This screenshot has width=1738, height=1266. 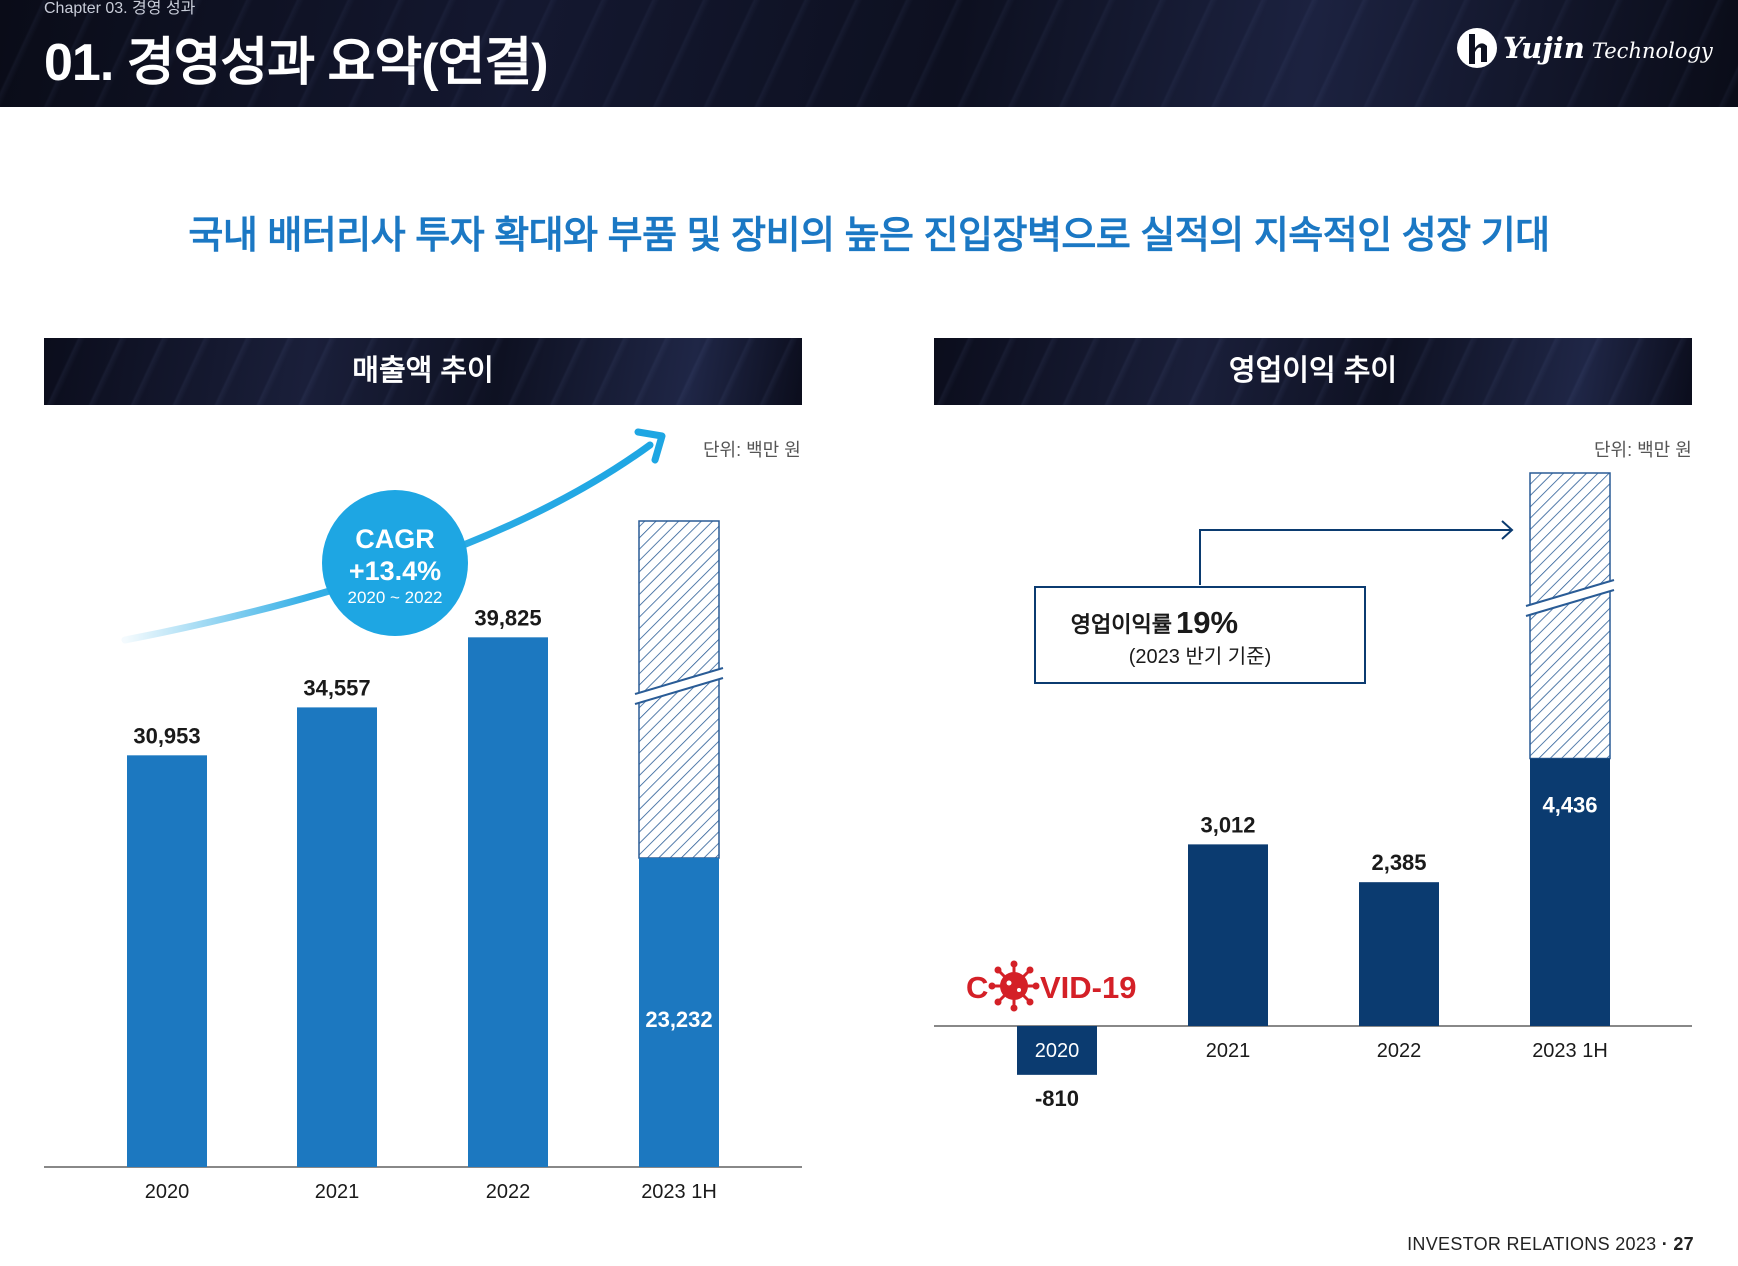 I want to click on growth-arrowhead, so click(x=650, y=446).